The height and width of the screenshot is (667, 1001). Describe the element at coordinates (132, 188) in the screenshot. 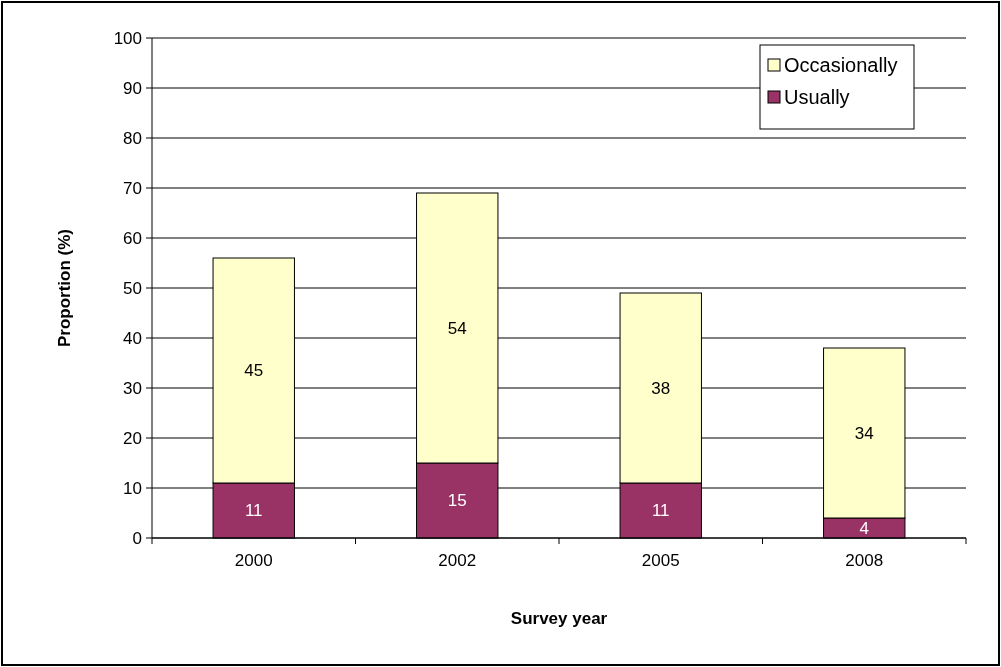

I see `y-tick-label: 70` at that location.